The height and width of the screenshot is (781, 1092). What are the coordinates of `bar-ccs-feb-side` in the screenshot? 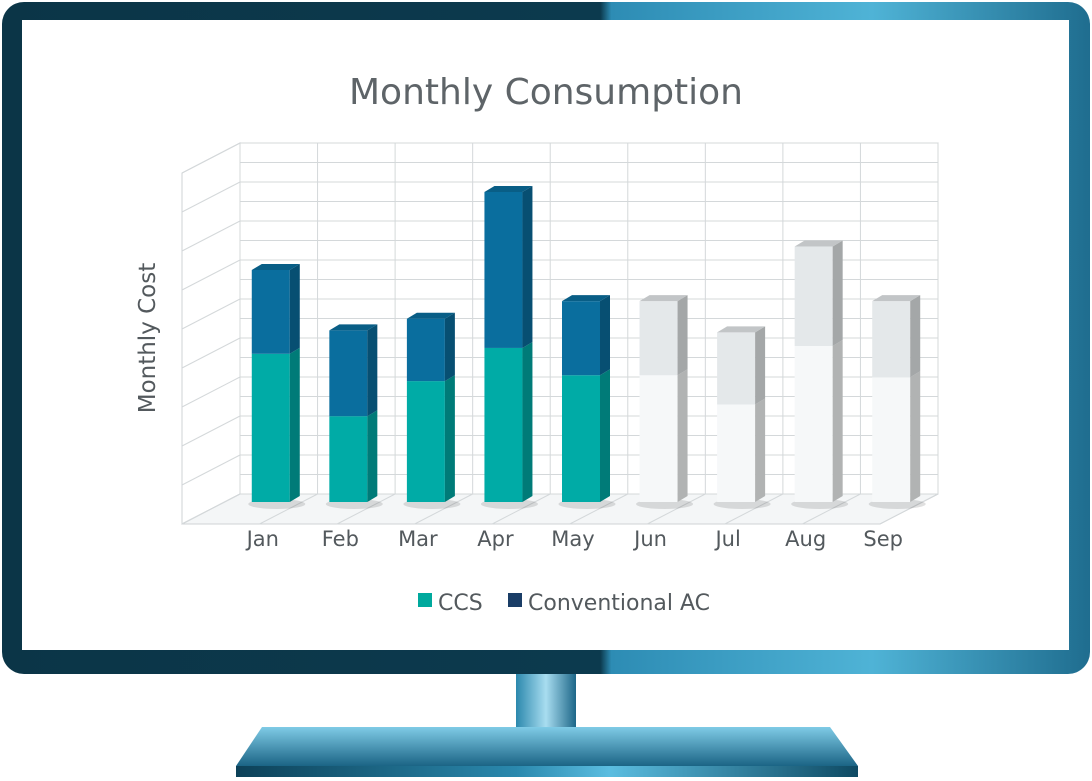 It's located at (372, 456).